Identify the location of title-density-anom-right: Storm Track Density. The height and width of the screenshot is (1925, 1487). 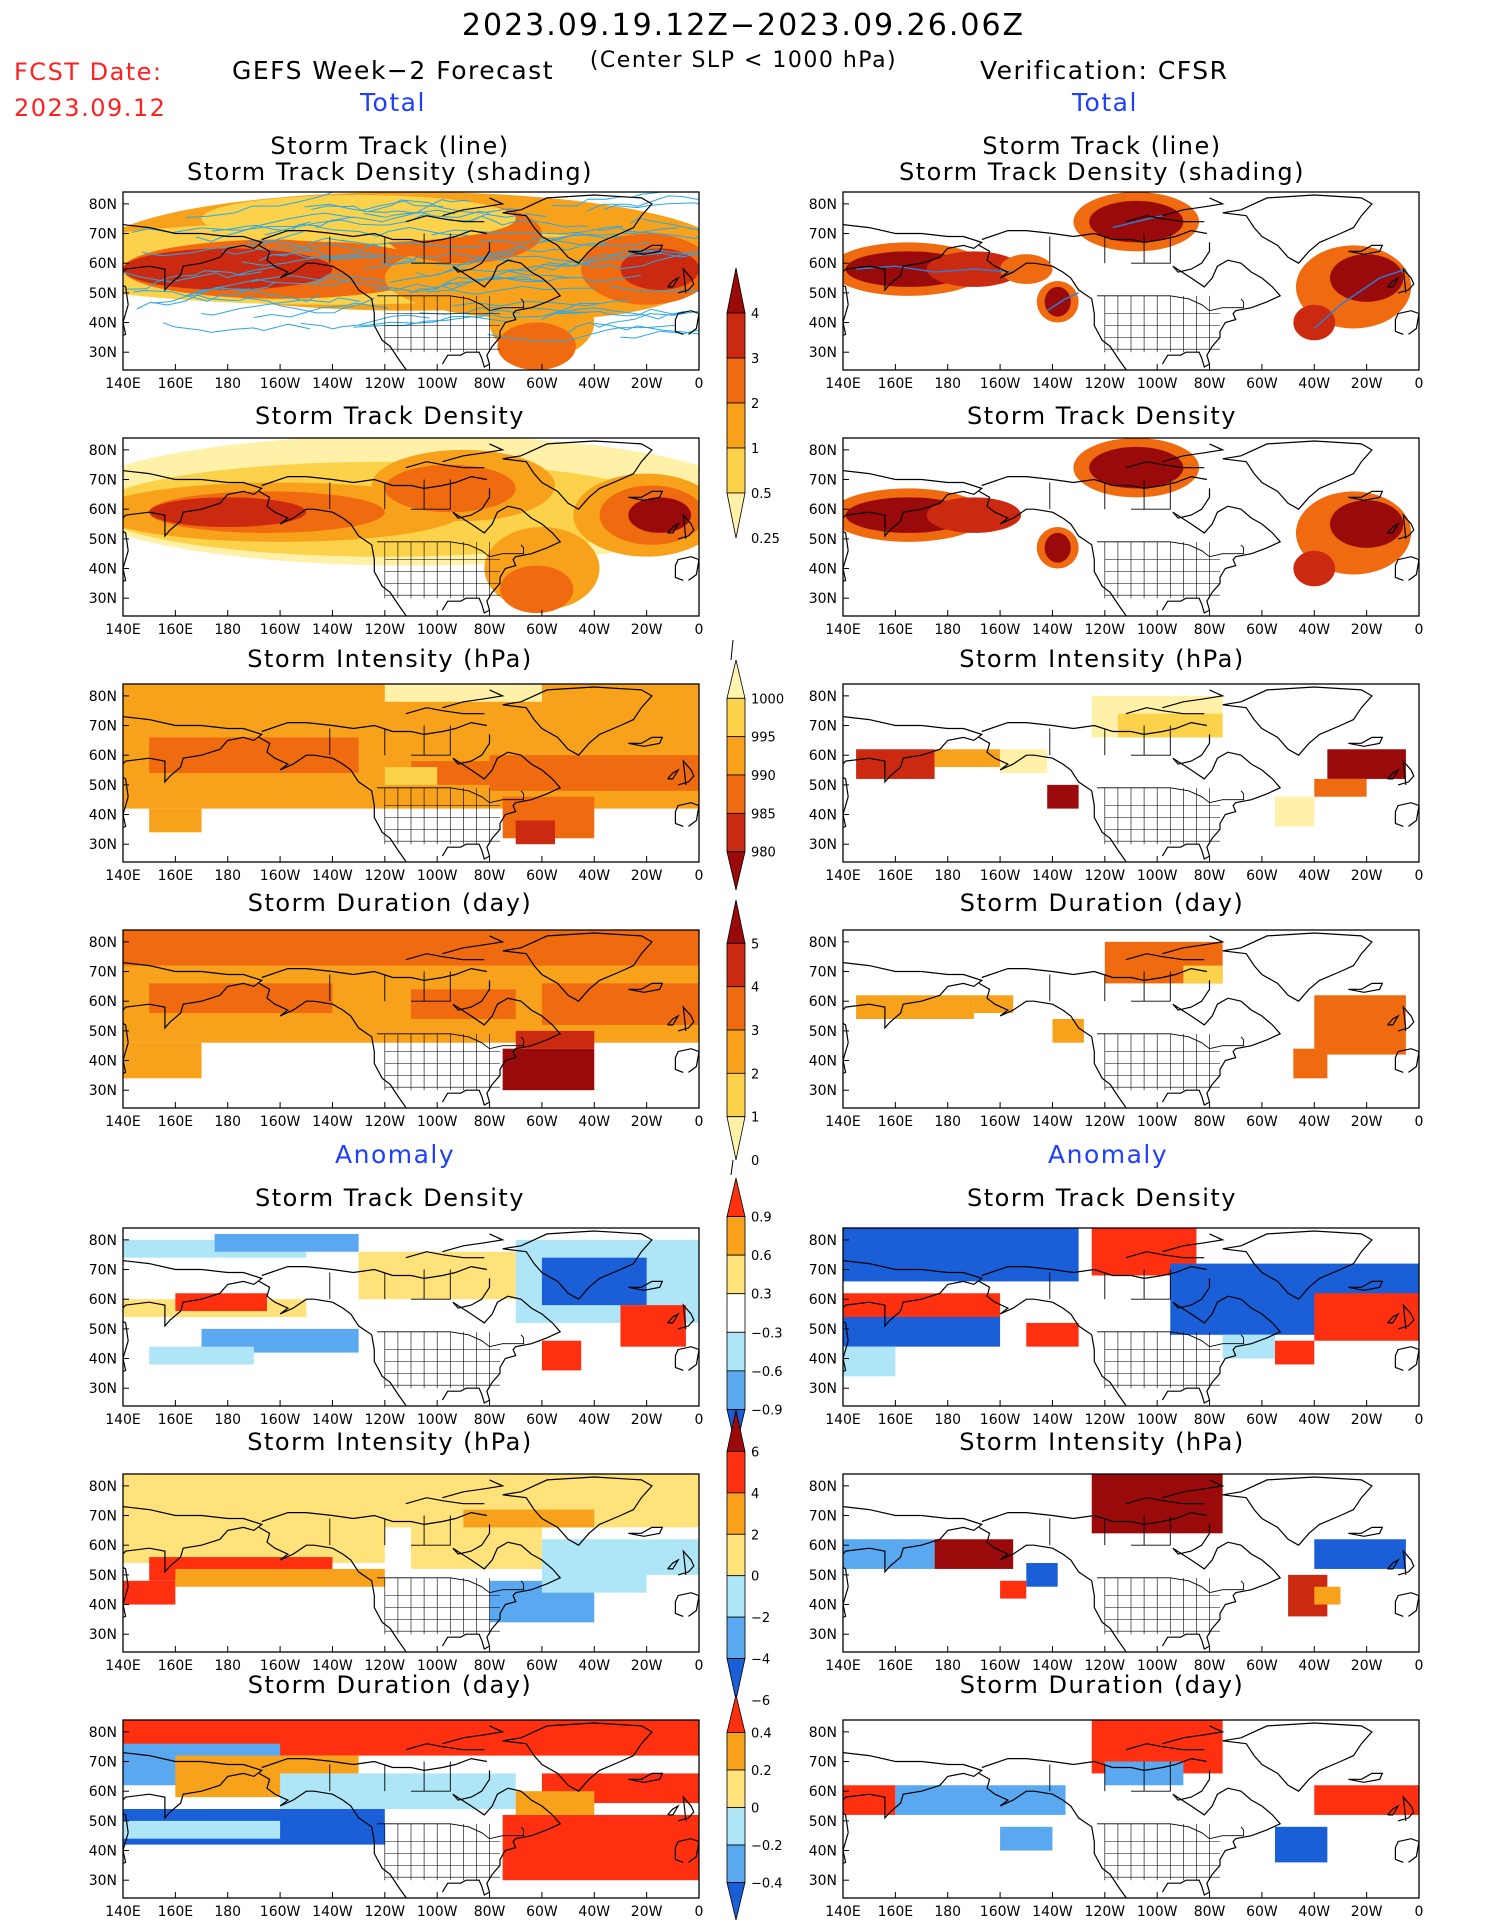
(1102, 1198).